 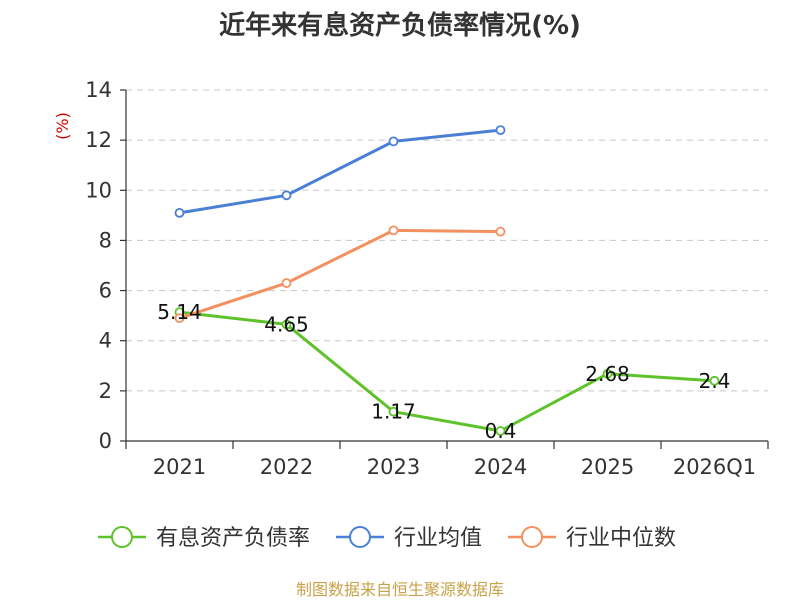 I want to click on y-tick-label: 0, so click(x=105, y=441).